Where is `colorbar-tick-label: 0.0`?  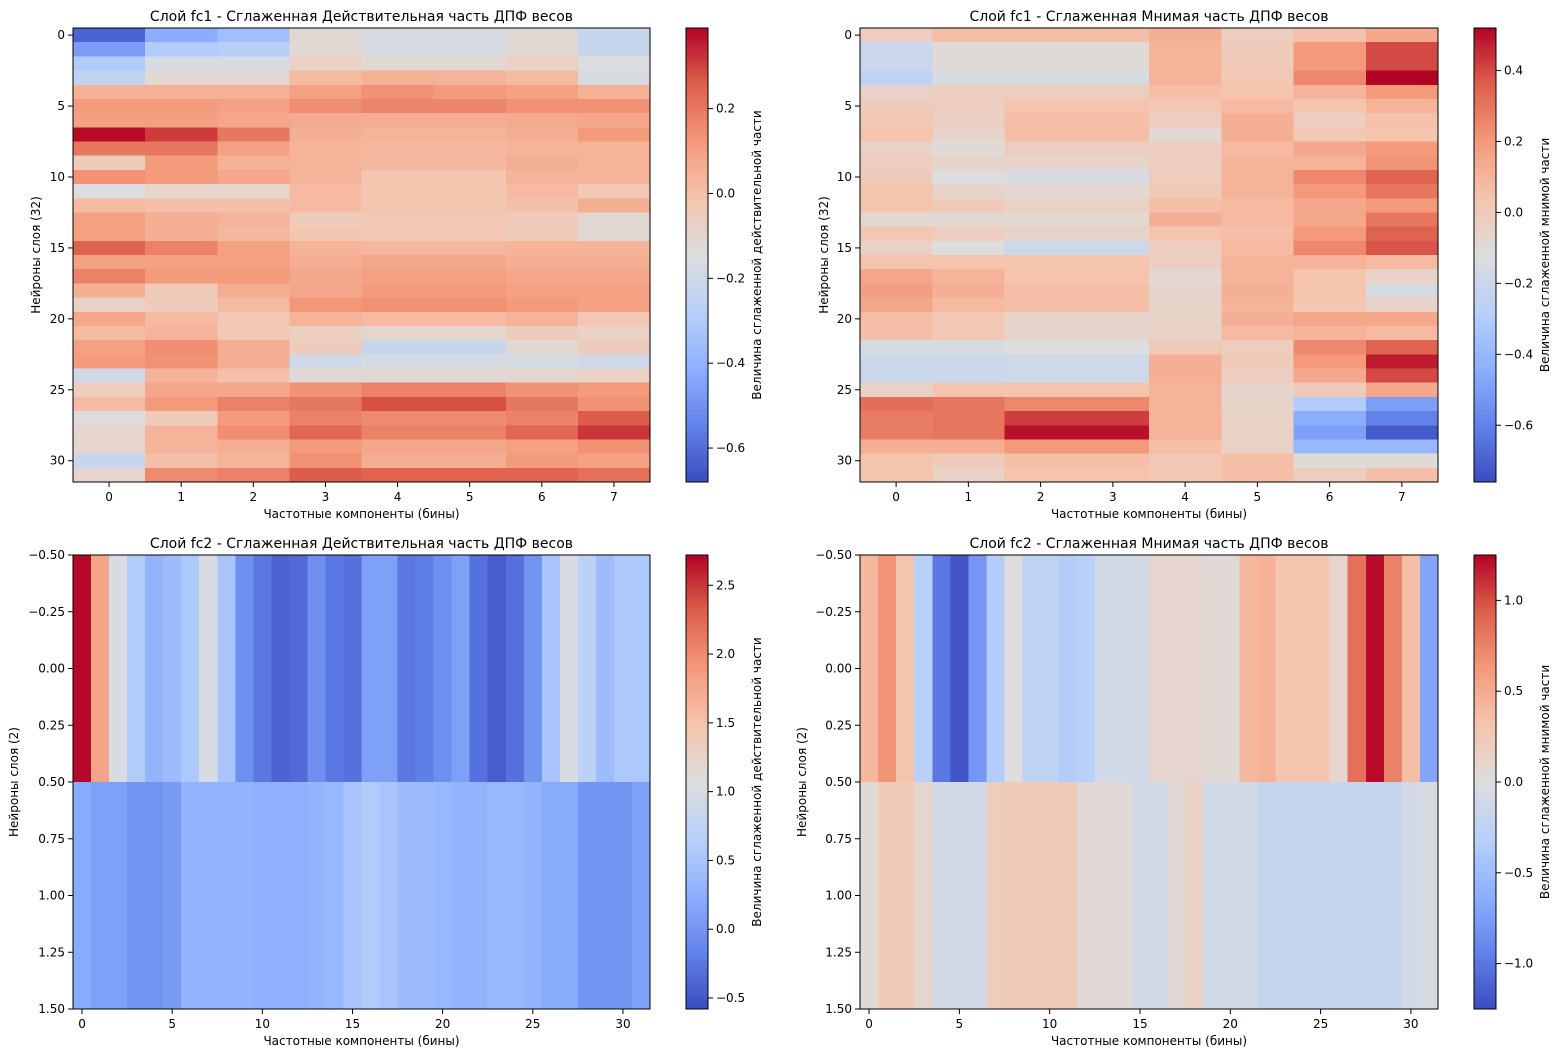 colorbar-tick-label: 0.0 is located at coordinates (725, 929).